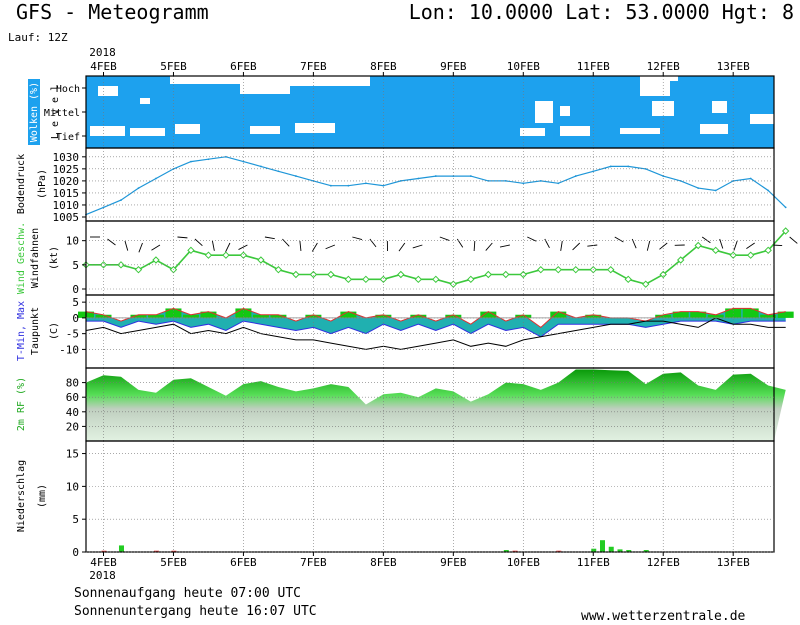 Image resolution: width=800 pixels, height=625 pixels. I want to click on wind-unit: (kt), so click(54, 258).